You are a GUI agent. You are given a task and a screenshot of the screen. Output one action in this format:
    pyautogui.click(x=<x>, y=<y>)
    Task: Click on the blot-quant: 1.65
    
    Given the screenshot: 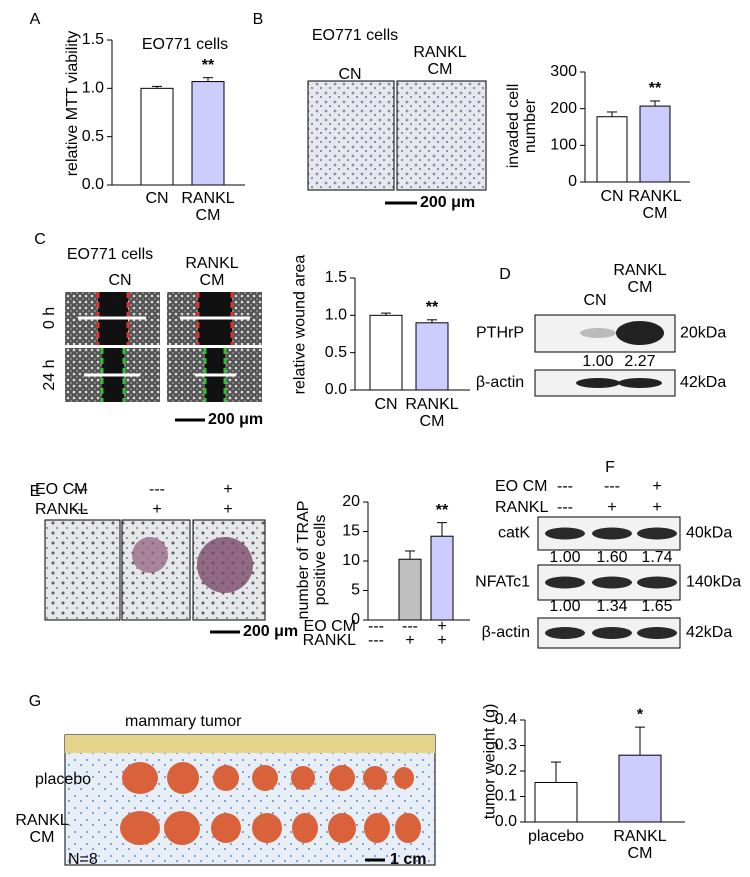 What is the action you would take?
    pyautogui.click(x=656, y=606)
    